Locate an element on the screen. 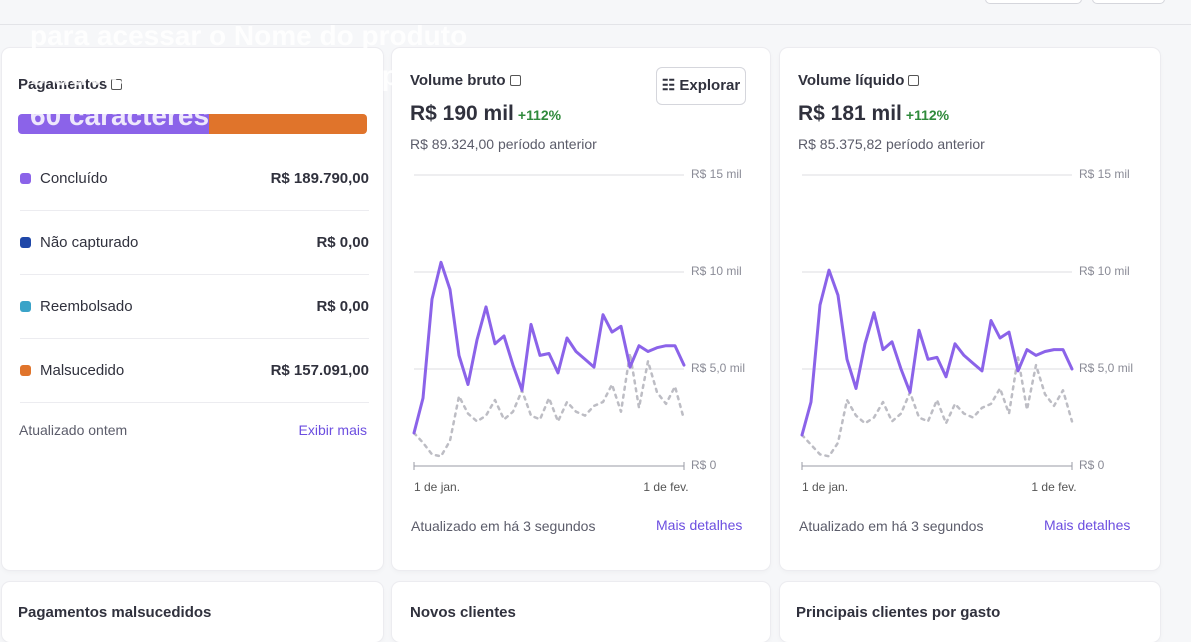 The height and width of the screenshot is (642, 1191). status-row: Não capturado R$ 0,00 is located at coordinates (194, 242).